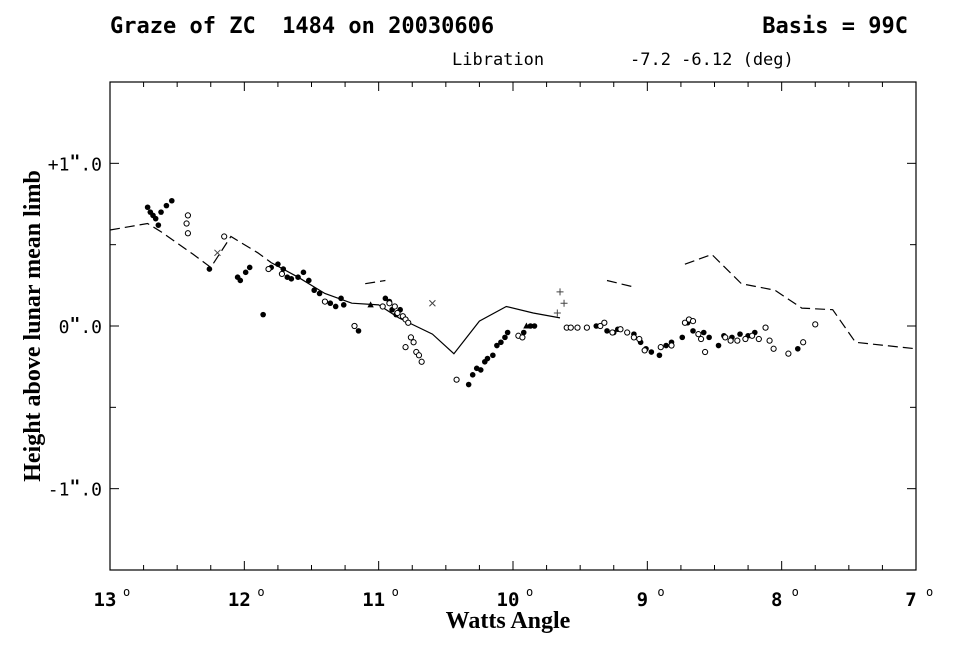 This screenshot has width=973, height=645. I want to click on x-tick-label: 10, so click(508, 600).